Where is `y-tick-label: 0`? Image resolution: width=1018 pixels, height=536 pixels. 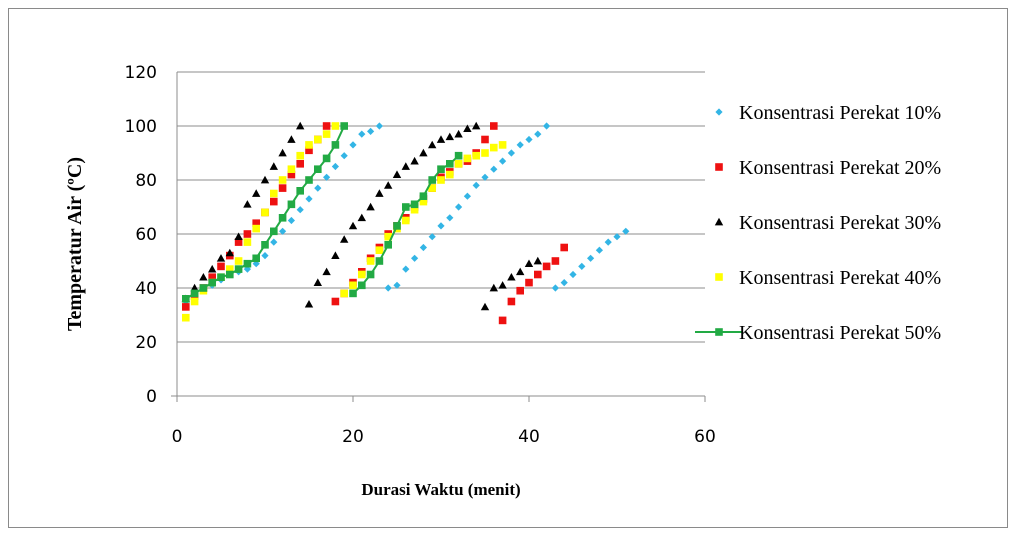 y-tick-label: 0 is located at coordinates (151, 397).